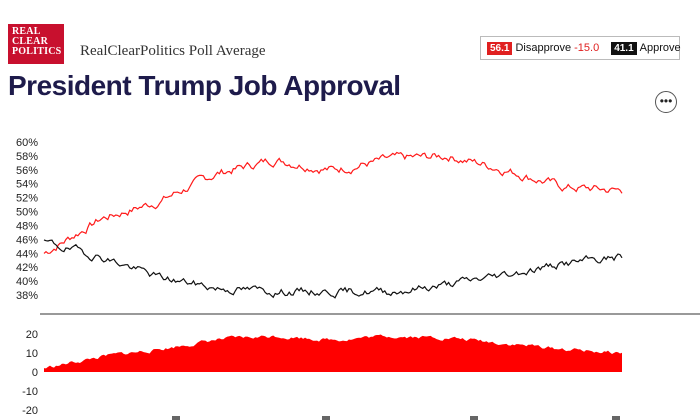 This screenshot has height=420, width=700. I want to click on upper-y-tick-label: 42%, so click(27, 268).